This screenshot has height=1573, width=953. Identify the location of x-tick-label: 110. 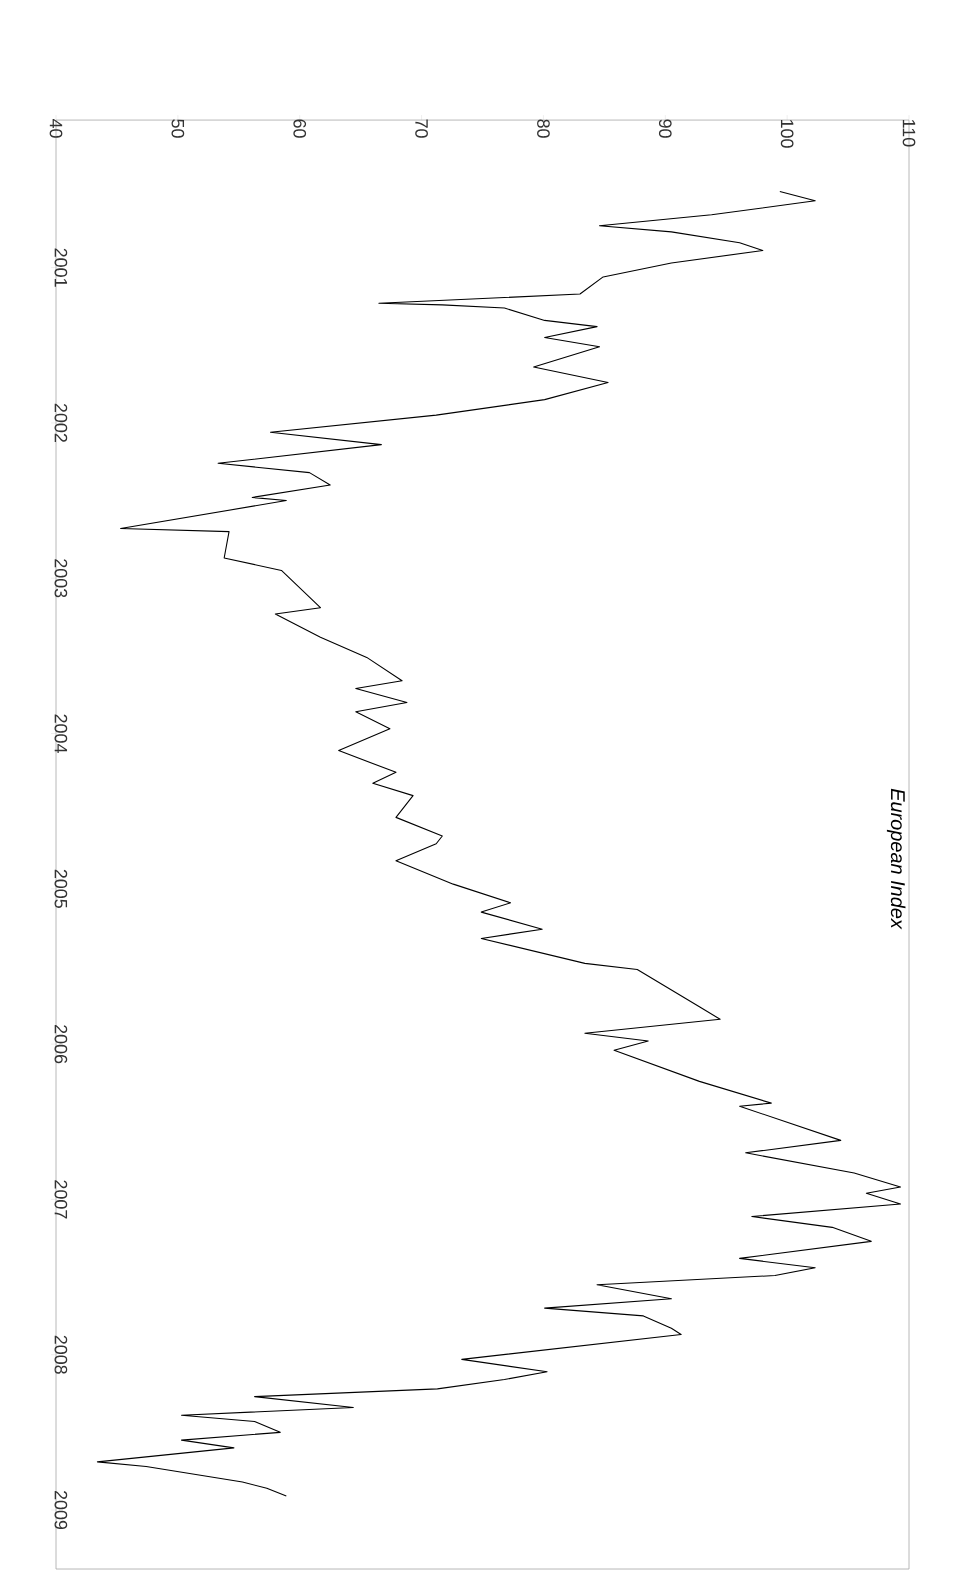
(909, 133).